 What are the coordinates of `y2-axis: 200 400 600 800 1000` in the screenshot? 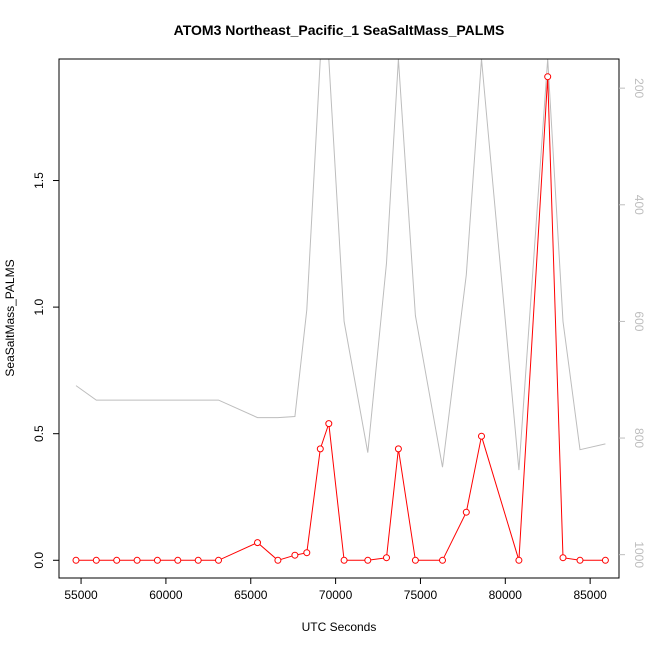 It's located at (632, 323).